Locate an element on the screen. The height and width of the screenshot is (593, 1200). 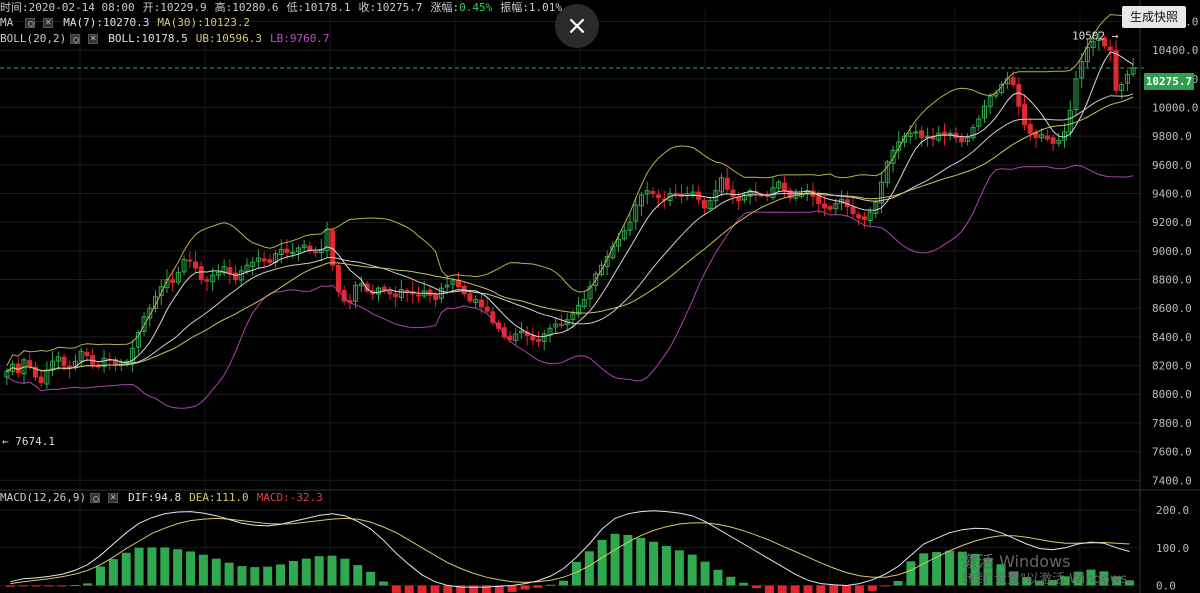
ma-close-icon is located at coordinates (48, 23).